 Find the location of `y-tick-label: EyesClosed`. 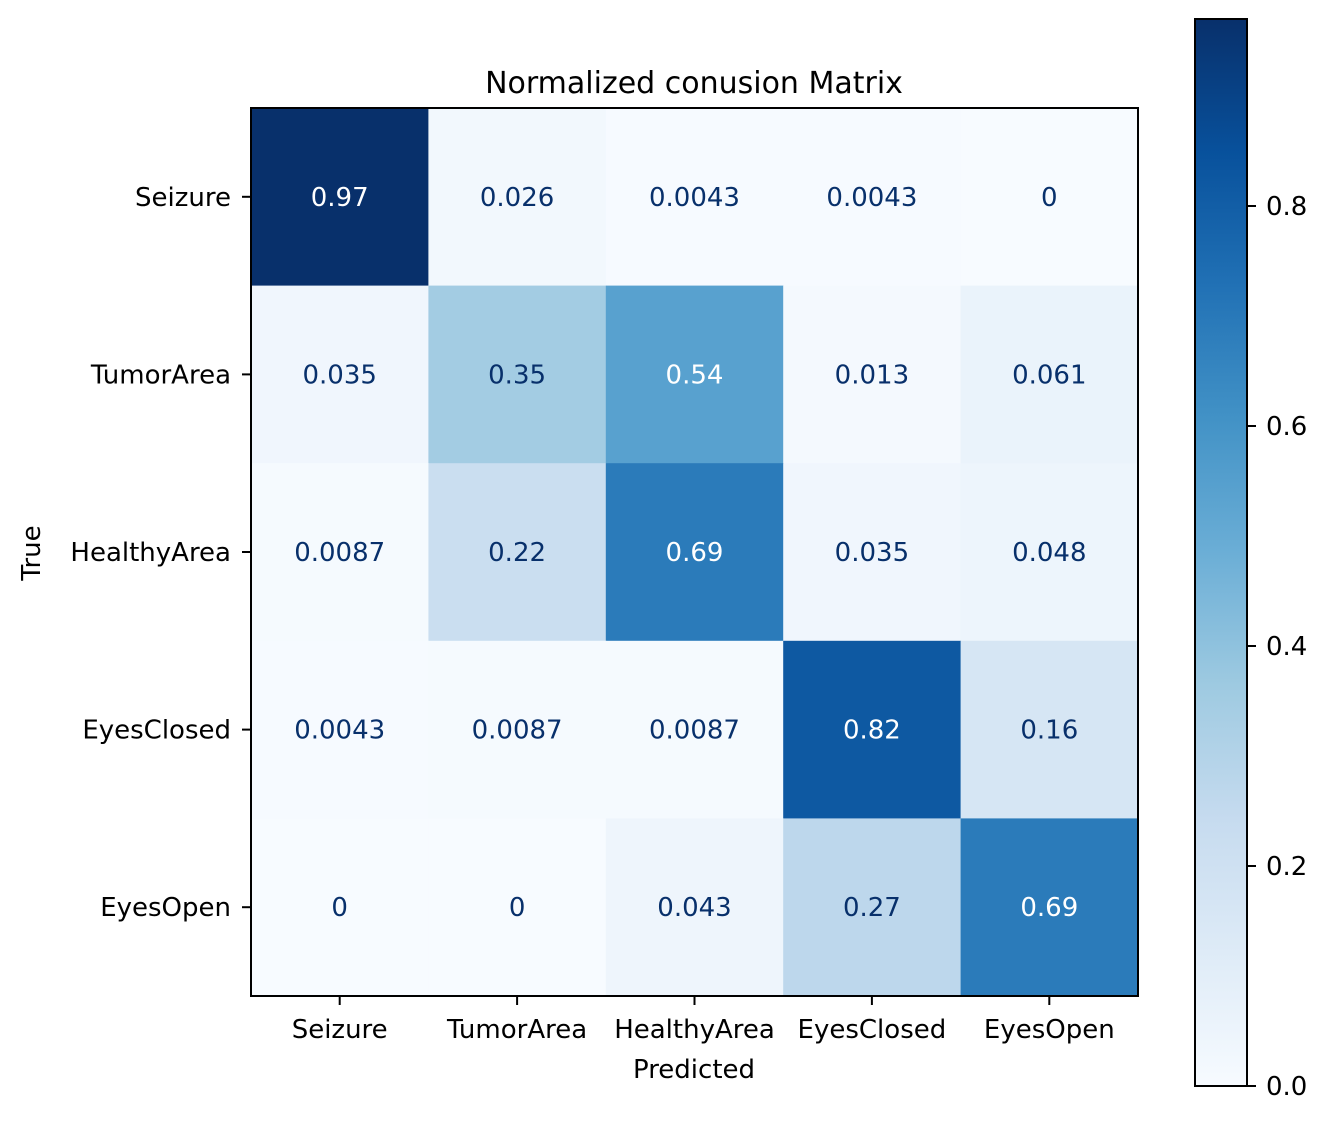

y-tick-label: EyesClosed is located at coordinates (156, 731).